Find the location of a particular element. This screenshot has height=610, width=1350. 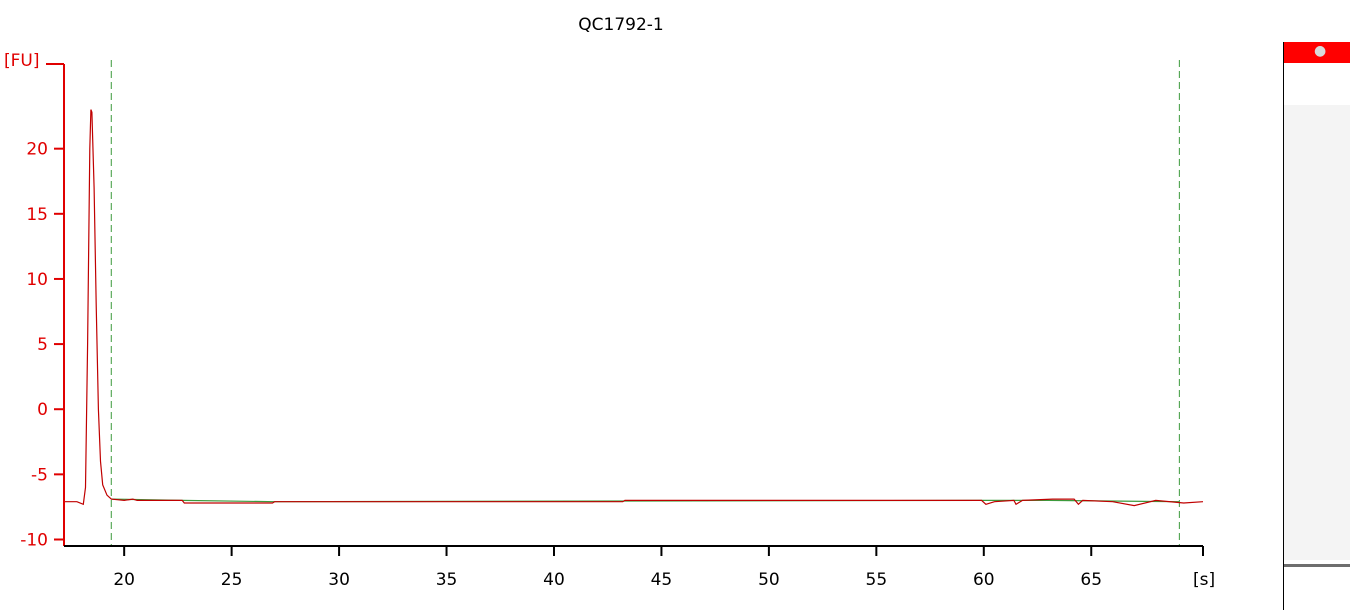

gear-icon: ● is located at coordinates (1320, 51).